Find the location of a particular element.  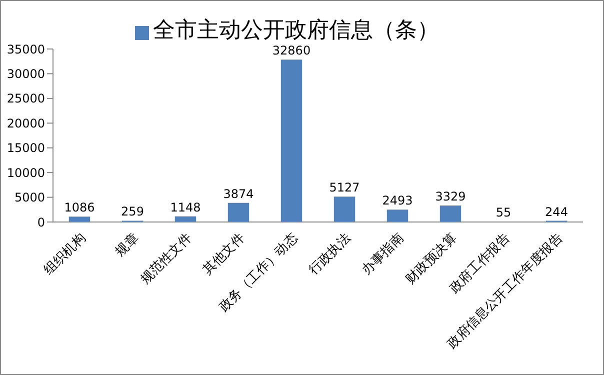

y-tick-label: 30000 is located at coordinates (25, 73).